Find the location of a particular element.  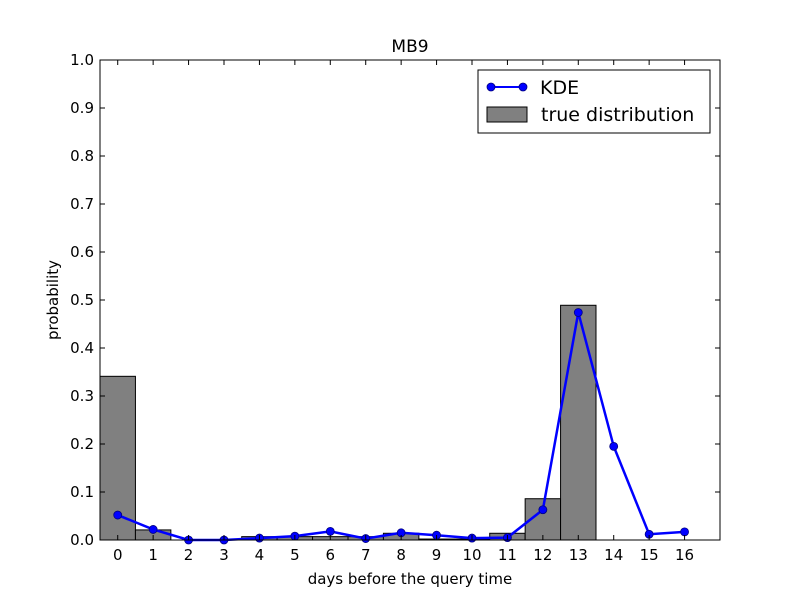

x-tick-label: 12 is located at coordinates (542, 555).